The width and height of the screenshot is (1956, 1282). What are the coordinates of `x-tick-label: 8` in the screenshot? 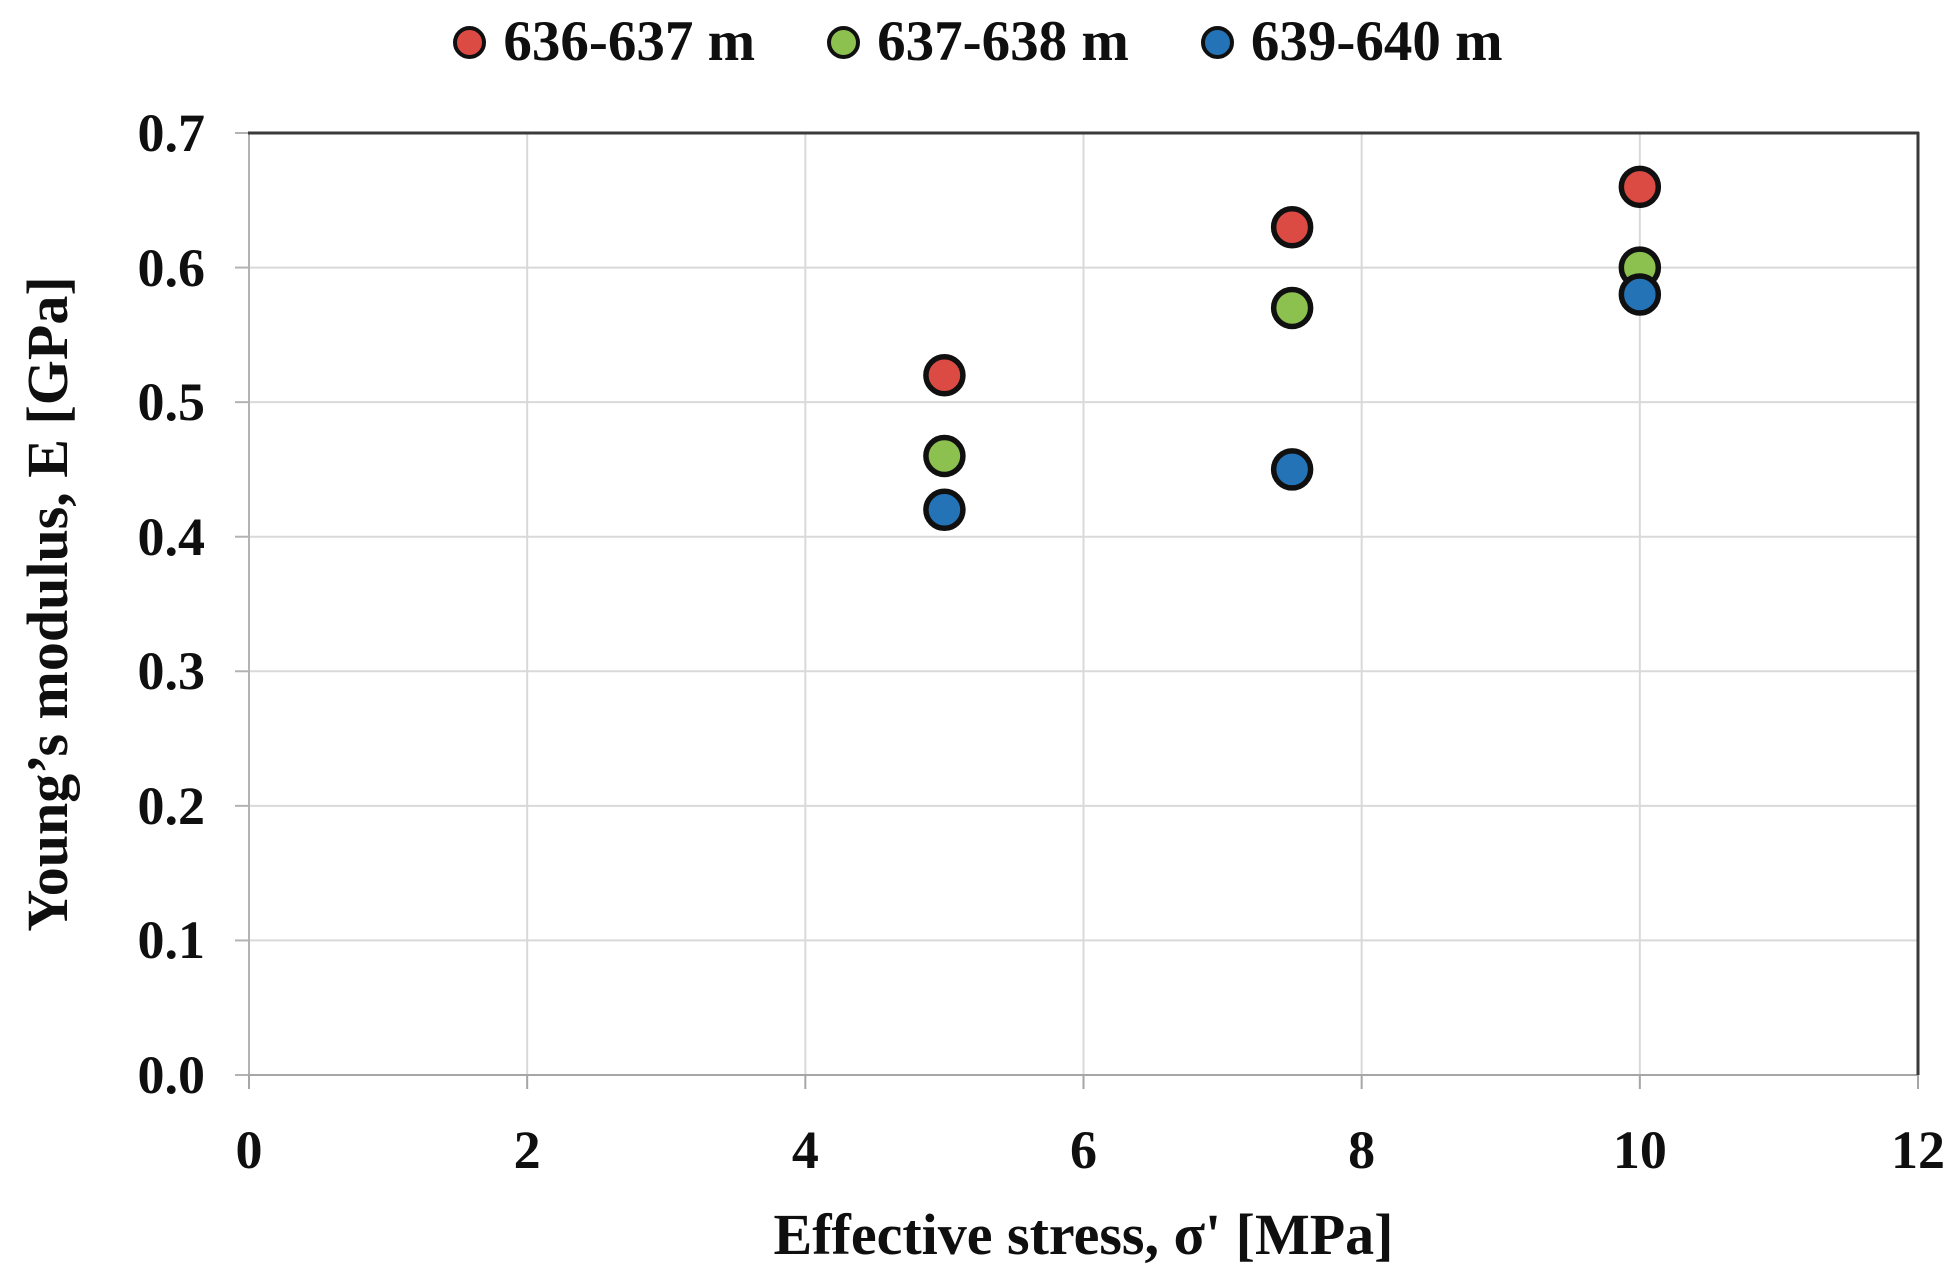 It's located at (1362, 1150).